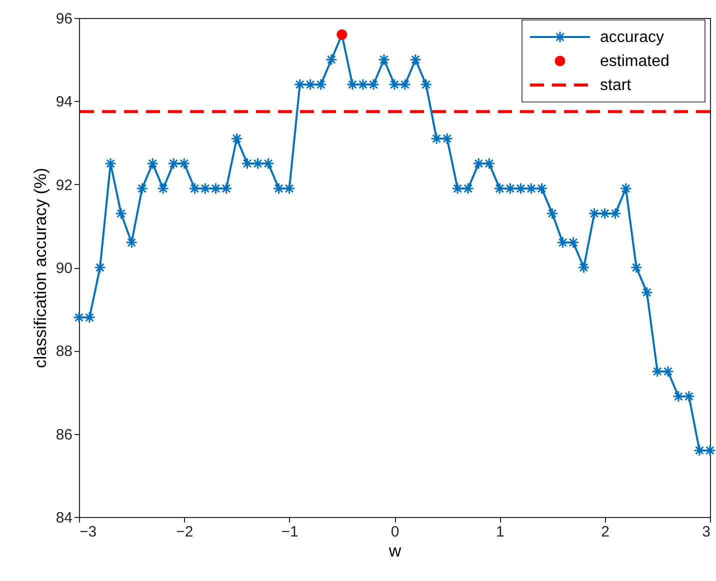 The image size is (716, 581). I want to click on x-axis-title: w, so click(395, 551).